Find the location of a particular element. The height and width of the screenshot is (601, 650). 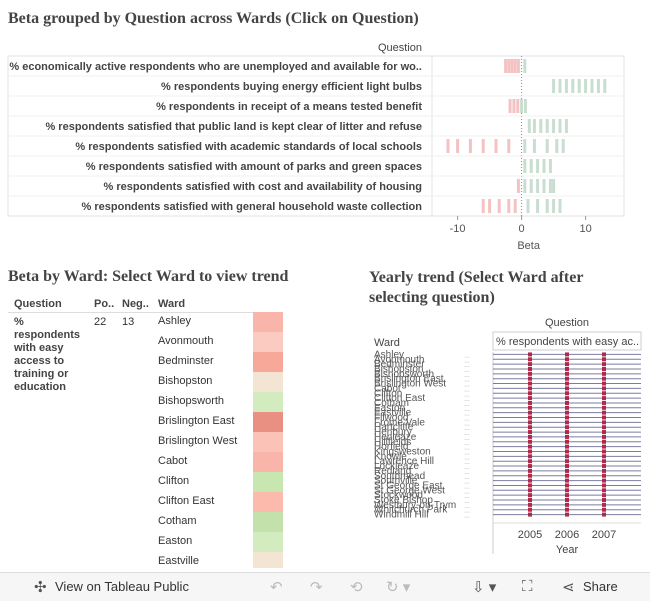

ward-label: Brislington East is located at coordinates (196, 421).